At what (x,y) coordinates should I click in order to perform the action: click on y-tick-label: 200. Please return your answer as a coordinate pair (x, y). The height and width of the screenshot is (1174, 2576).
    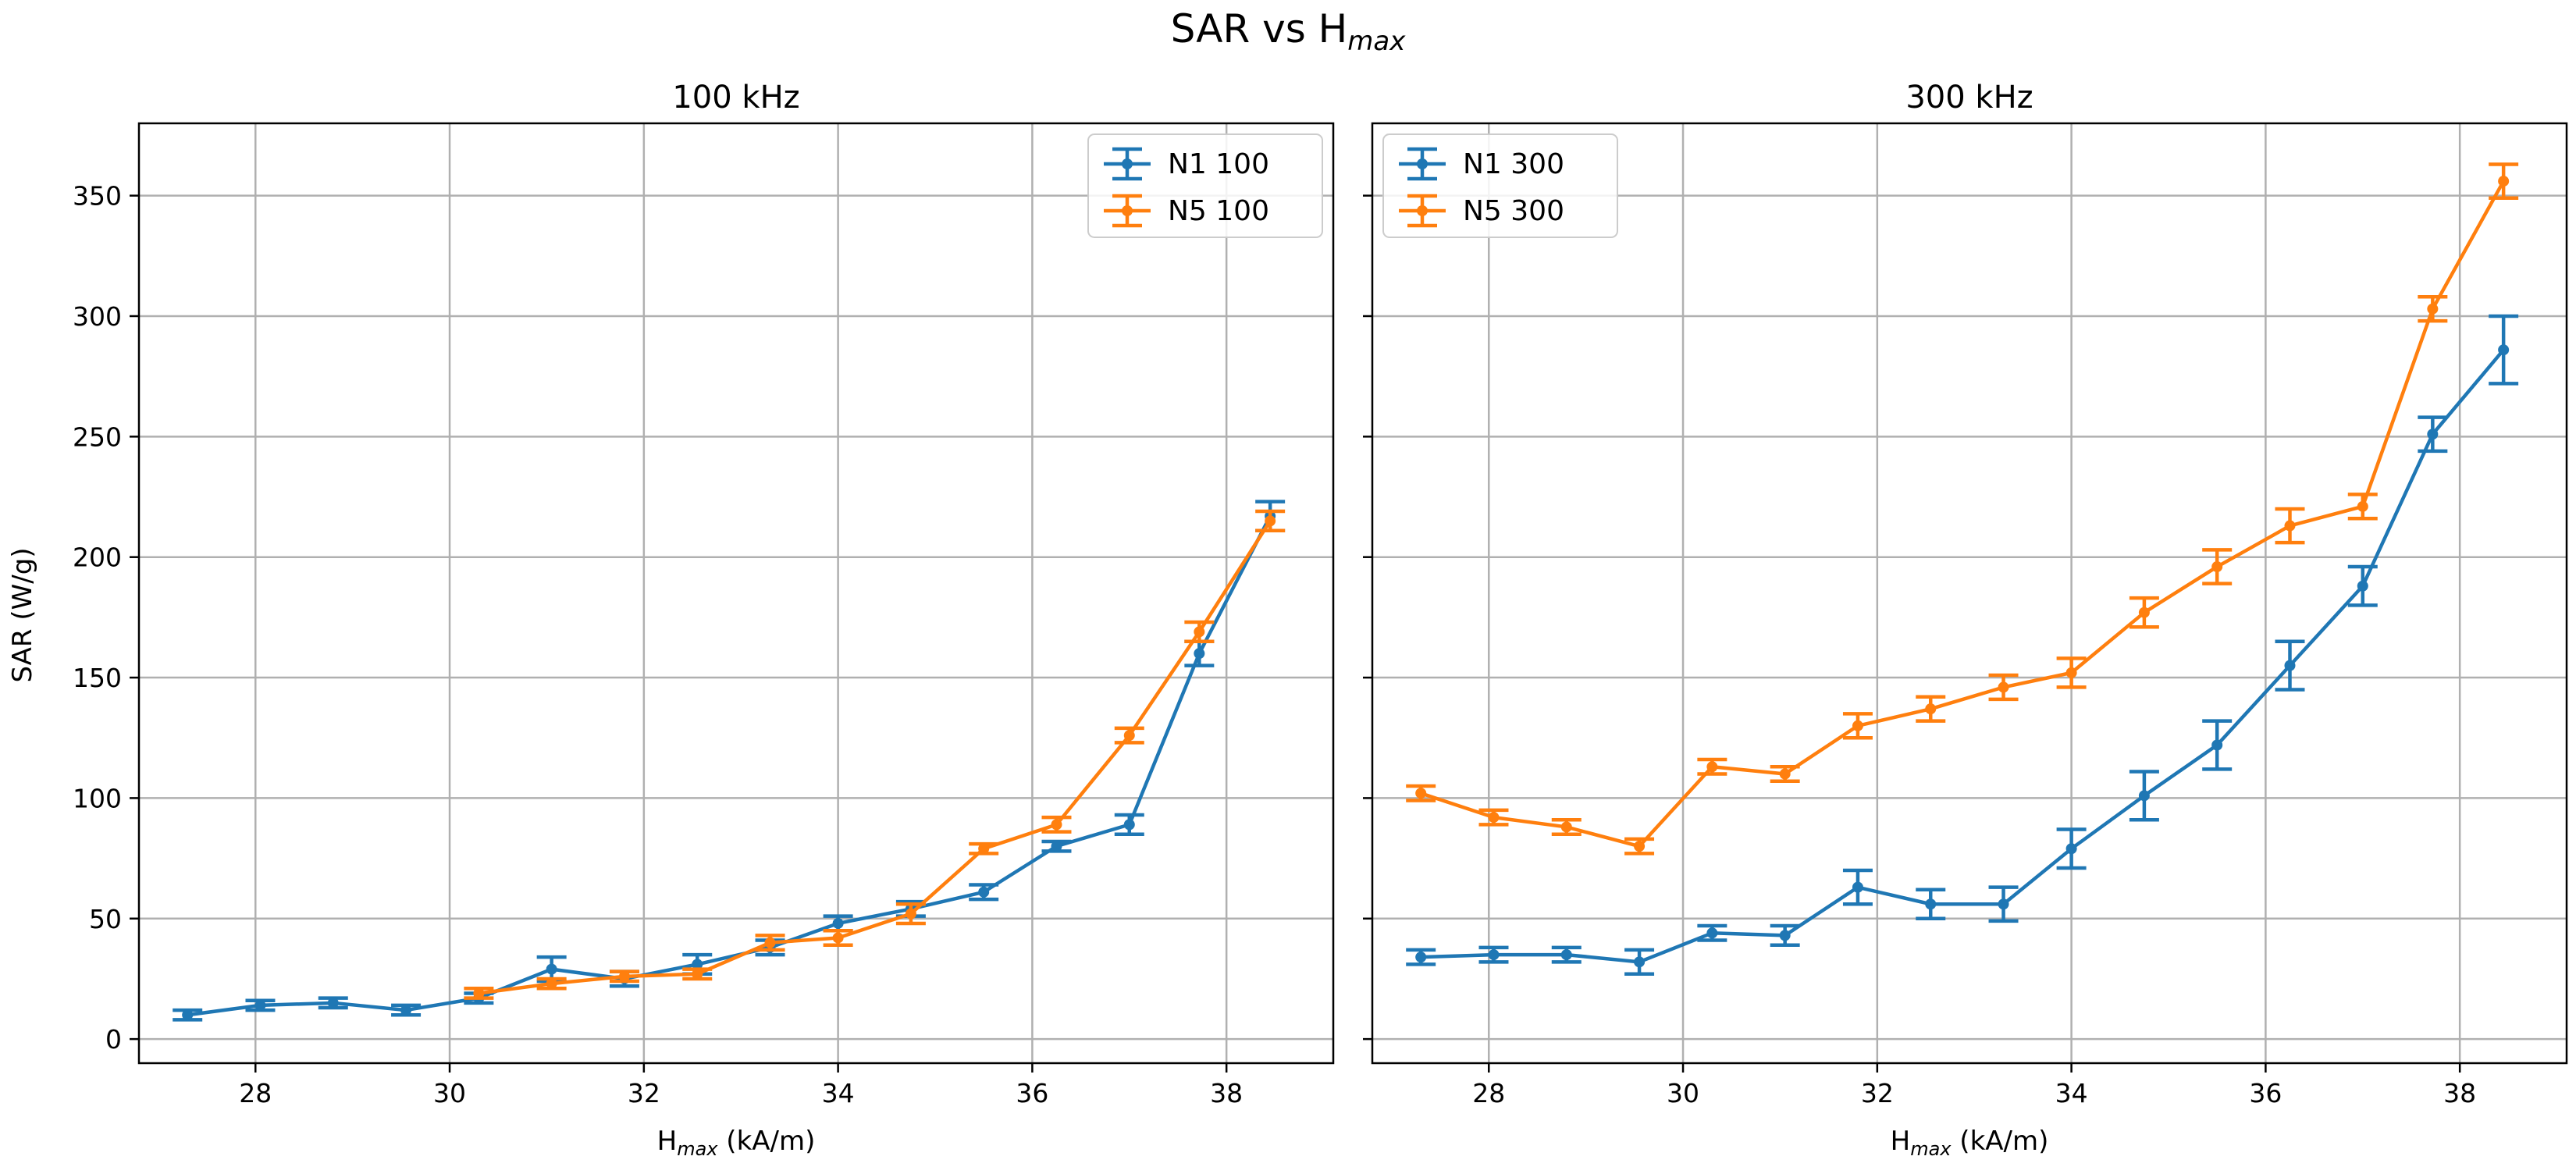
    Looking at the image, I should click on (97, 558).